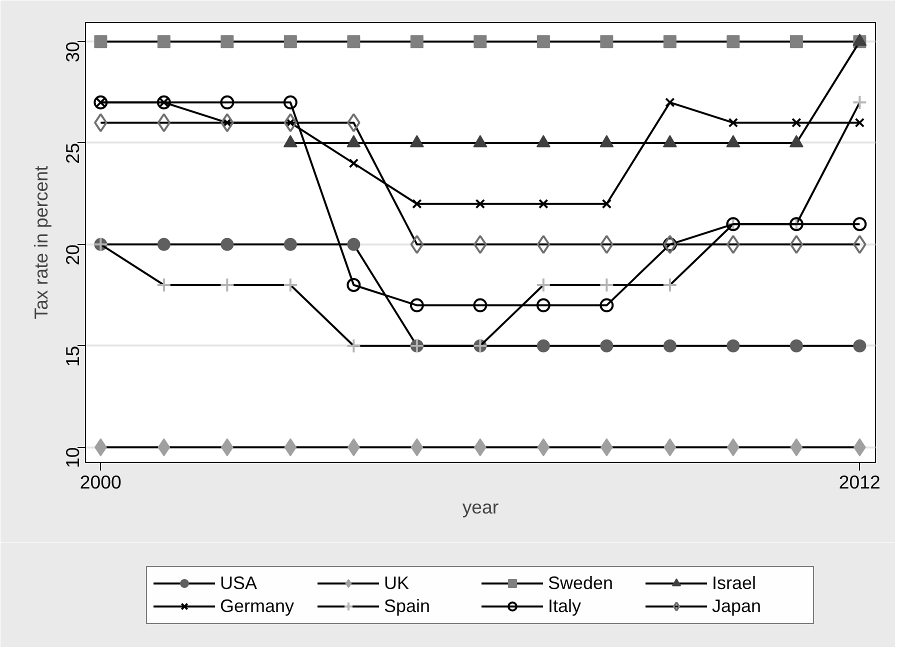 This screenshot has height=662, width=913. What do you see at coordinates (735, 583) in the screenshot?
I see `legend-label: Israel` at bounding box center [735, 583].